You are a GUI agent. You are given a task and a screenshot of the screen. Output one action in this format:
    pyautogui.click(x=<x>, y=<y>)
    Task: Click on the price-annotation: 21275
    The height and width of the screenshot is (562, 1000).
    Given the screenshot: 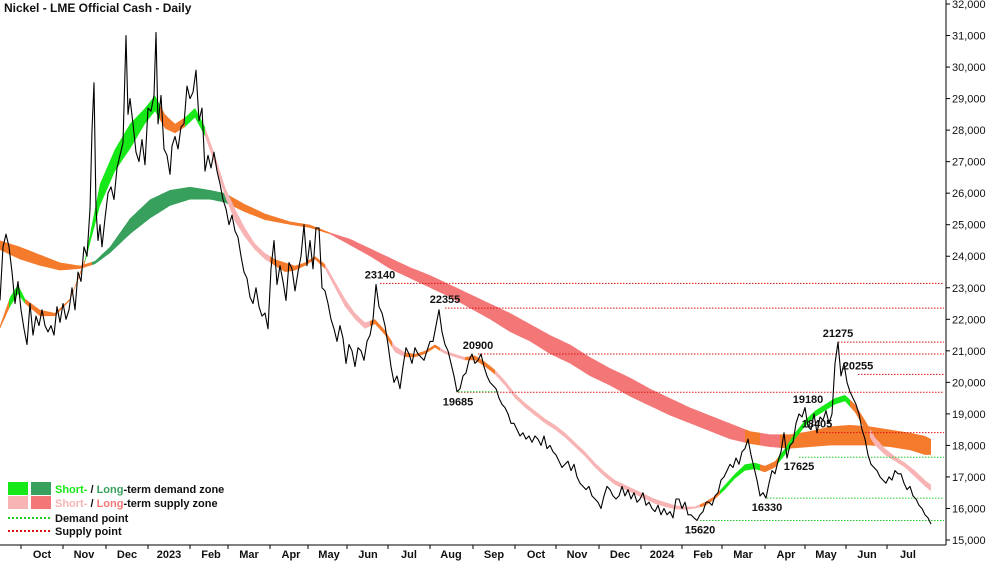 What is the action you would take?
    pyautogui.click(x=838, y=334)
    